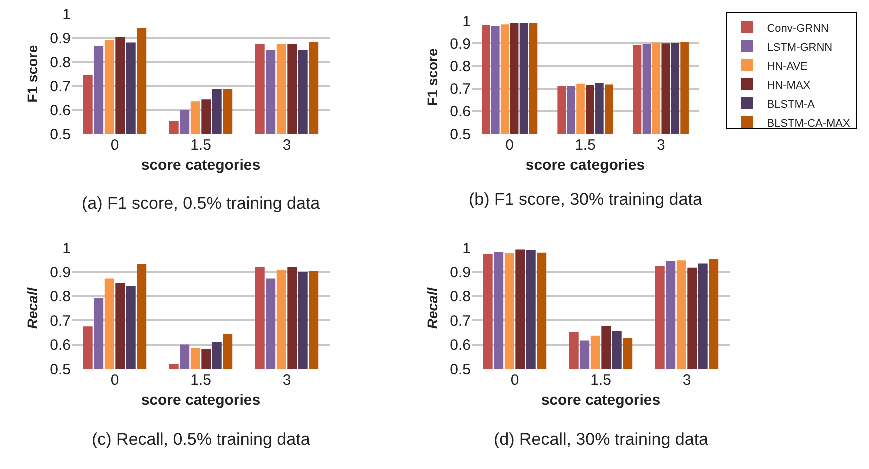 This screenshot has width=869, height=469. I want to click on legend-label: LSTM-GRNN, so click(800, 48).